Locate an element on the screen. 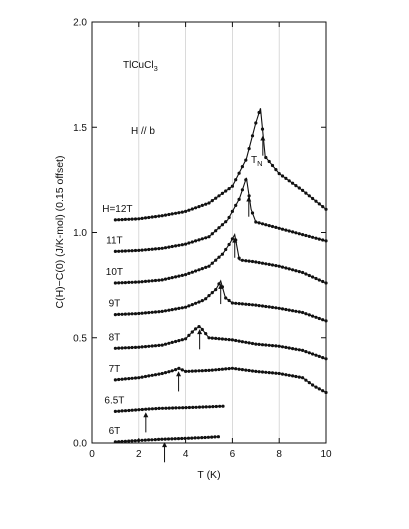 This screenshot has width=409, height=529. series-label: 10T is located at coordinates (114, 272).